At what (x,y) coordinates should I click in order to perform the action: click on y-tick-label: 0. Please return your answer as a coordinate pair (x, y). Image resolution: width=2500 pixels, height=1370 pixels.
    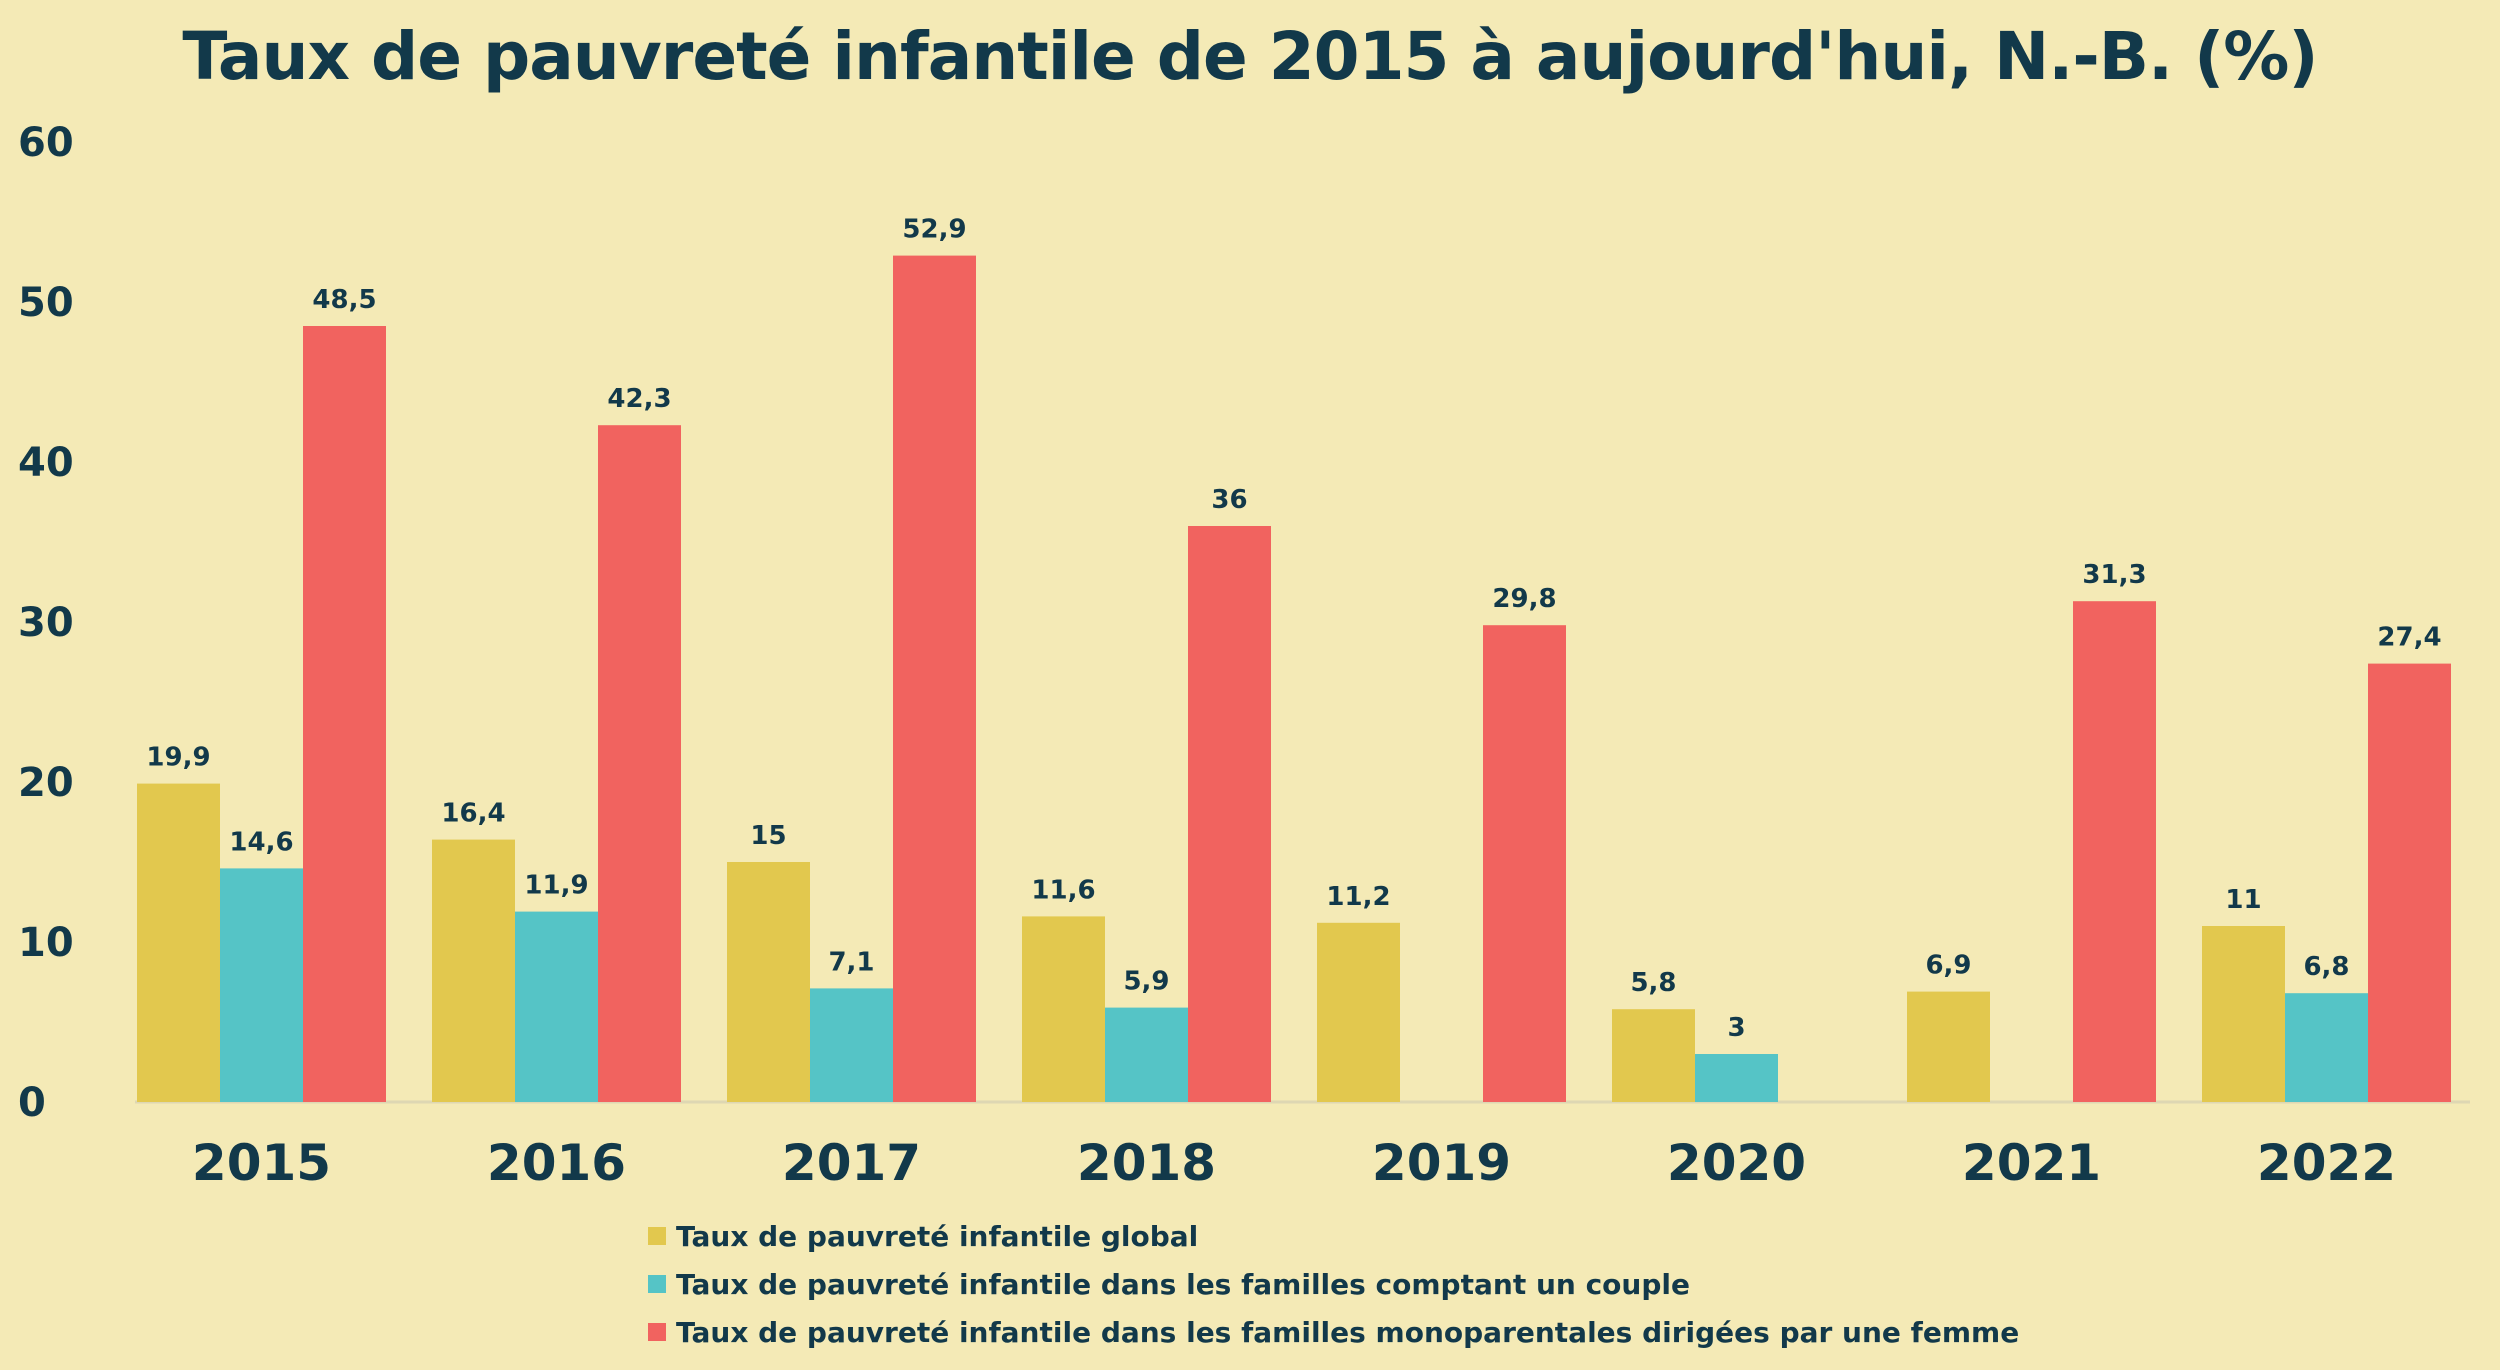
    Looking at the image, I should click on (32, 1103).